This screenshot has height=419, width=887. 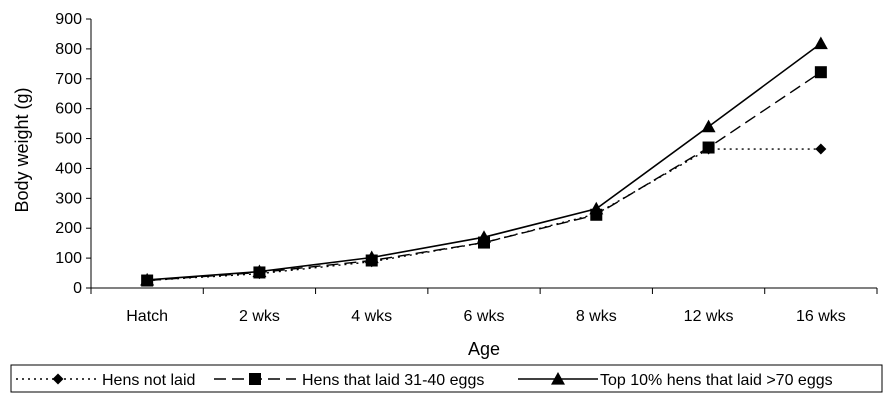 What do you see at coordinates (596, 316) in the screenshot?
I see `x-tick-label: 8 wks` at bounding box center [596, 316].